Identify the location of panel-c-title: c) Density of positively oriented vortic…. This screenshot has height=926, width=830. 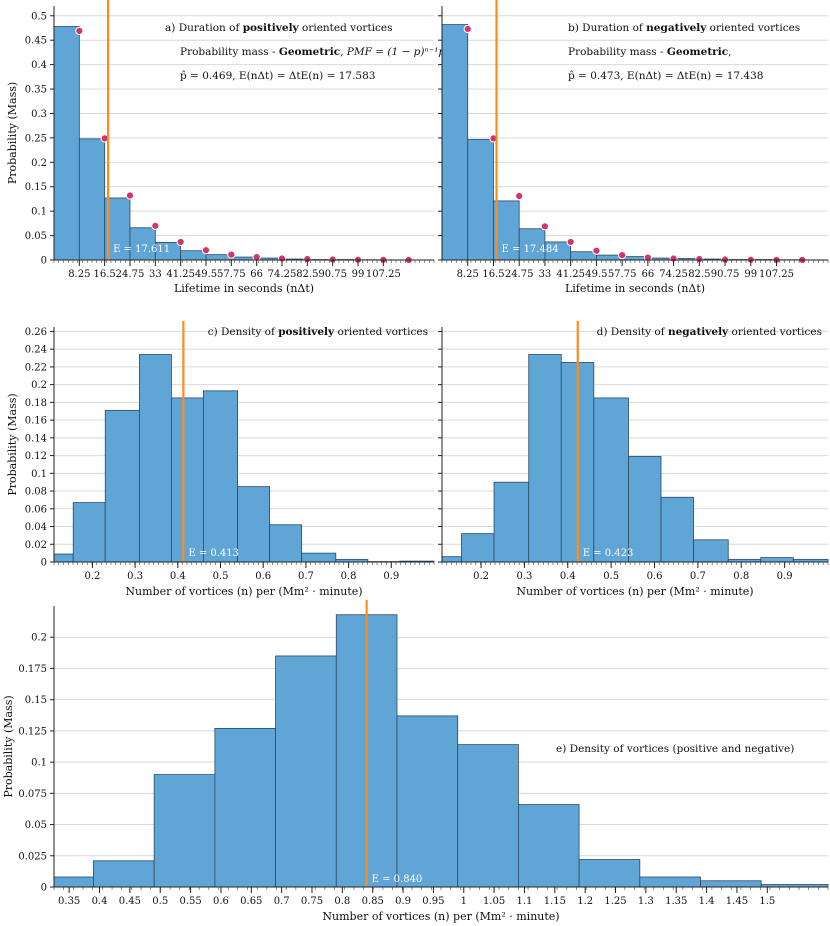
(318, 332).